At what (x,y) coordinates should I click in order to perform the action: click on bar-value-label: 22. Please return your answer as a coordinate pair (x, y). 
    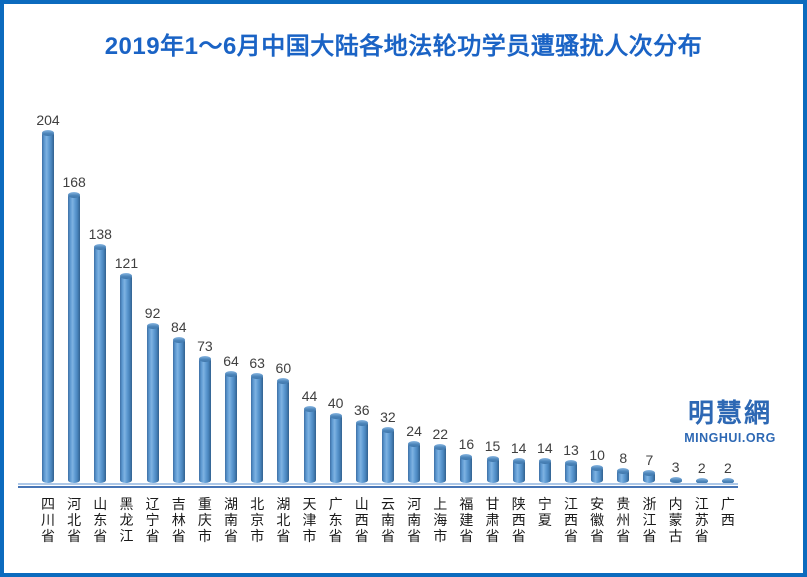
    Looking at the image, I should click on (440, 434).